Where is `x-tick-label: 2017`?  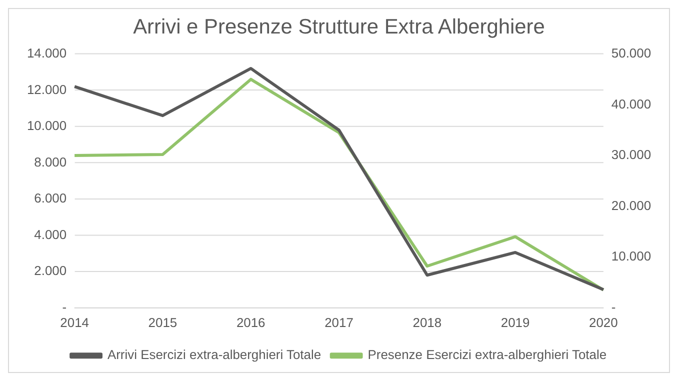 x-tick-label: 2017 is located at coordinates (339, 322).